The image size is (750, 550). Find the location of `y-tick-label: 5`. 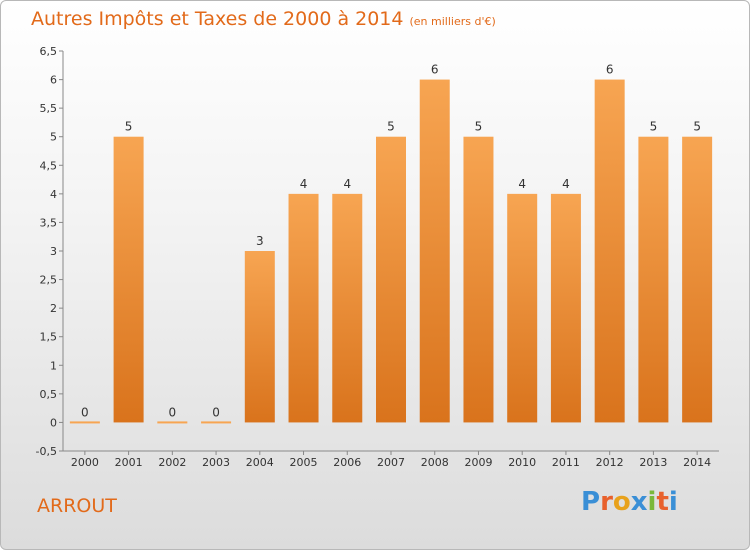

y-tick-label: 5 is located at coordinates (53, 137).